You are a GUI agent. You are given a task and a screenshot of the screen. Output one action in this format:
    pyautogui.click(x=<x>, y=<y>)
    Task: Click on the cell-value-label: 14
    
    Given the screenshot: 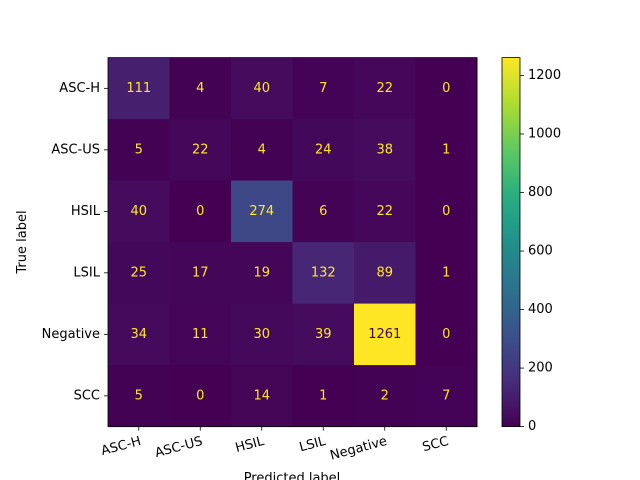 What is the action you would take?
    pyautogui.click(x=261, y=395)
    